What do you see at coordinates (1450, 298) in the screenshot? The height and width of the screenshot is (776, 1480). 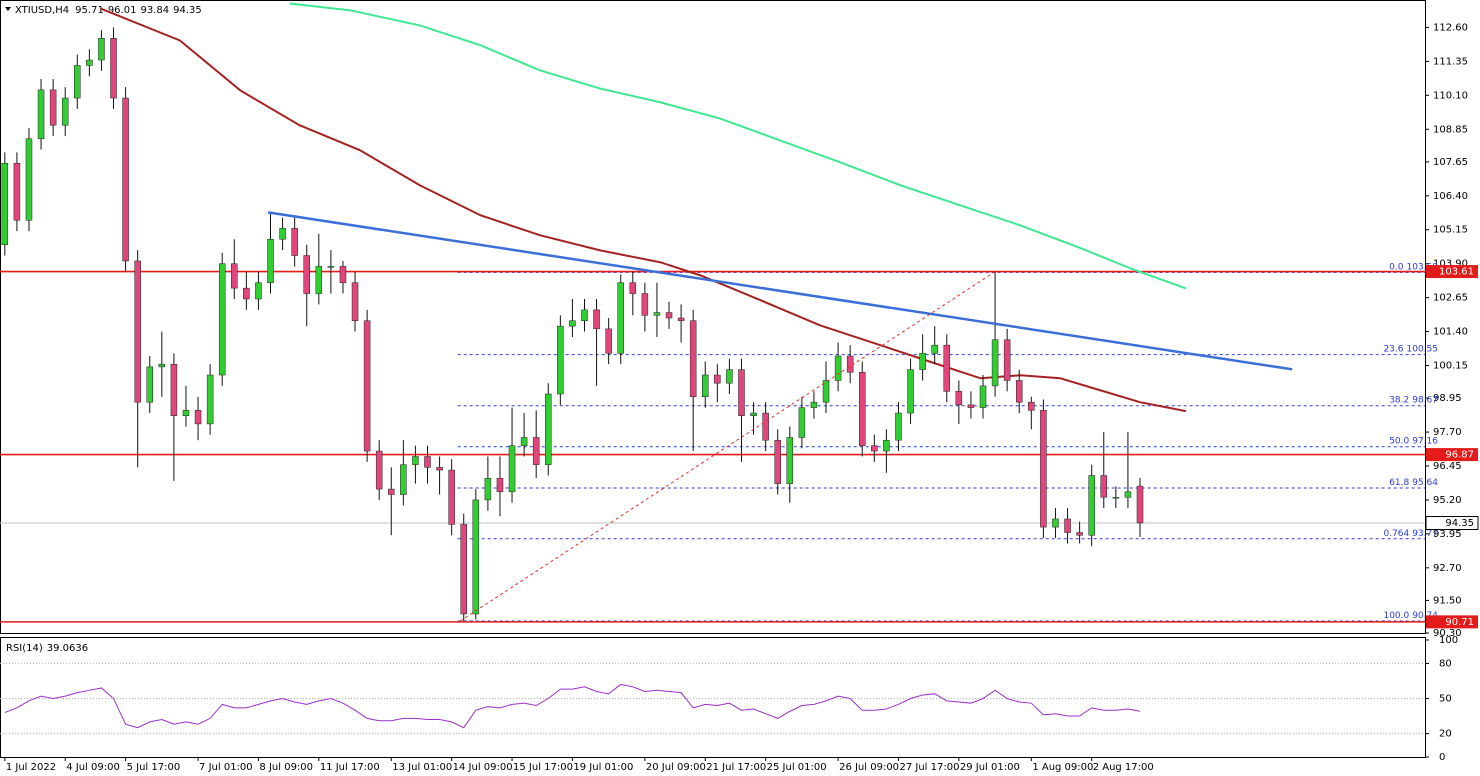 I see `y-tick-label: 102.65` at bounding box center [1450, 298].